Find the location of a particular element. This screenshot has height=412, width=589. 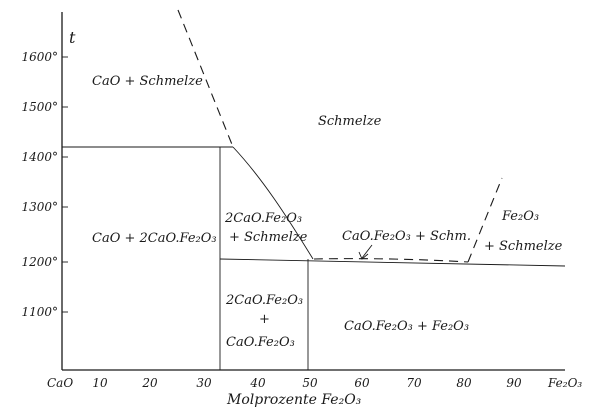

region-fe2o3-schmelze-line1: Fe₂O₃ is located at coordinates (520, 216).